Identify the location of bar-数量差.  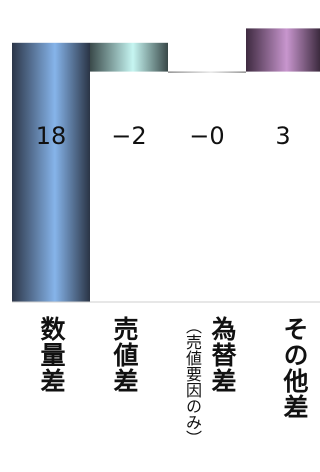
(51, 172).